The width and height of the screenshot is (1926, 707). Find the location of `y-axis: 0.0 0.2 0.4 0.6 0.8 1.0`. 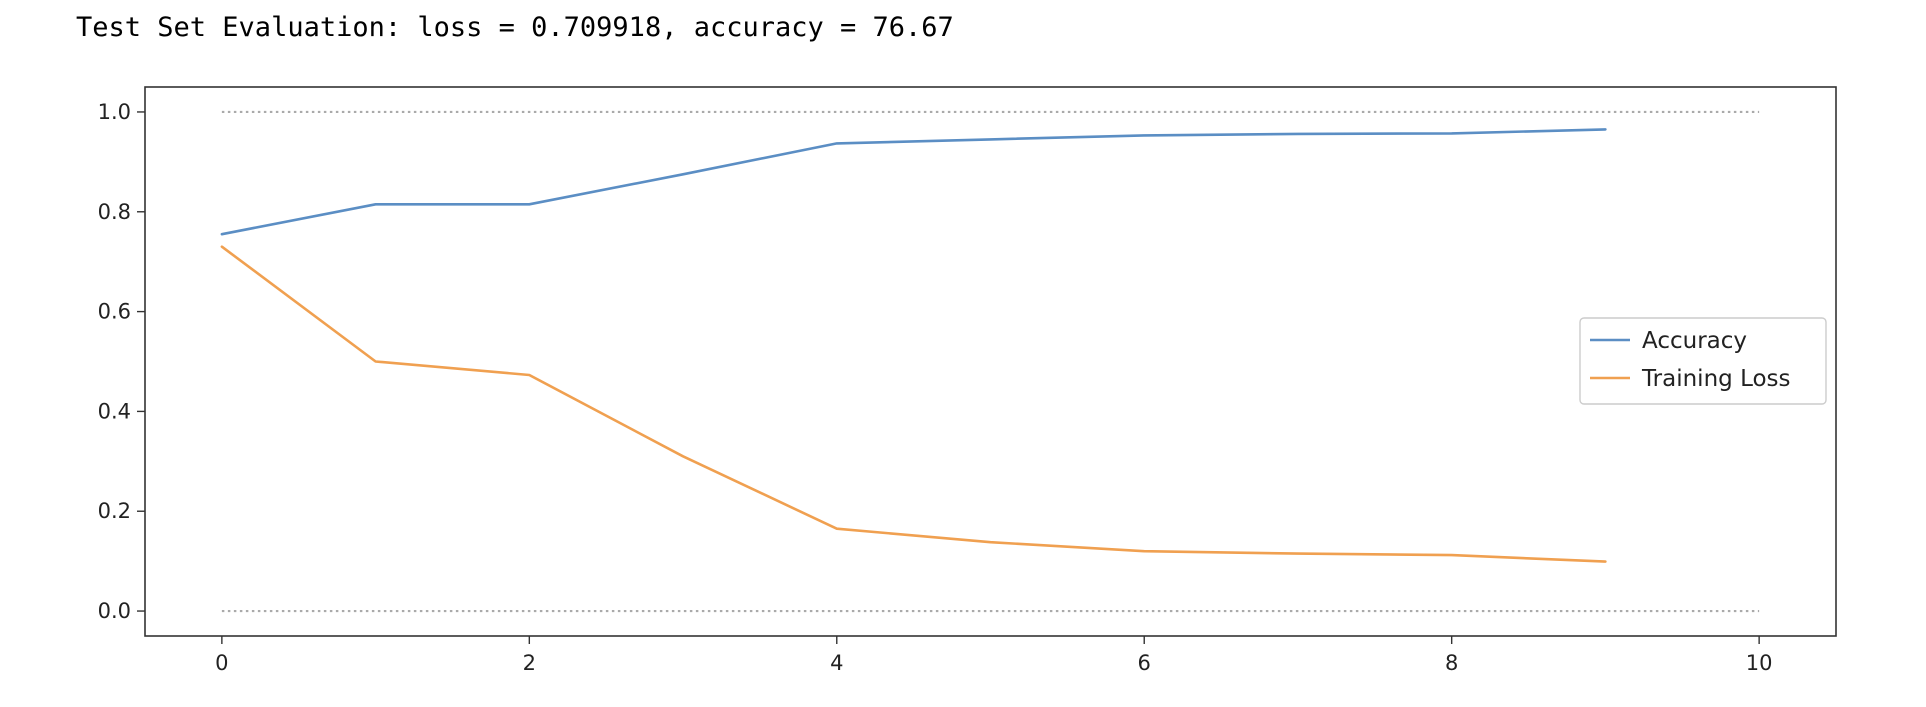

y-axis: 0.0 0.2 0.4 0.6 0.8 1.0 is located at coordinates (121, 361).